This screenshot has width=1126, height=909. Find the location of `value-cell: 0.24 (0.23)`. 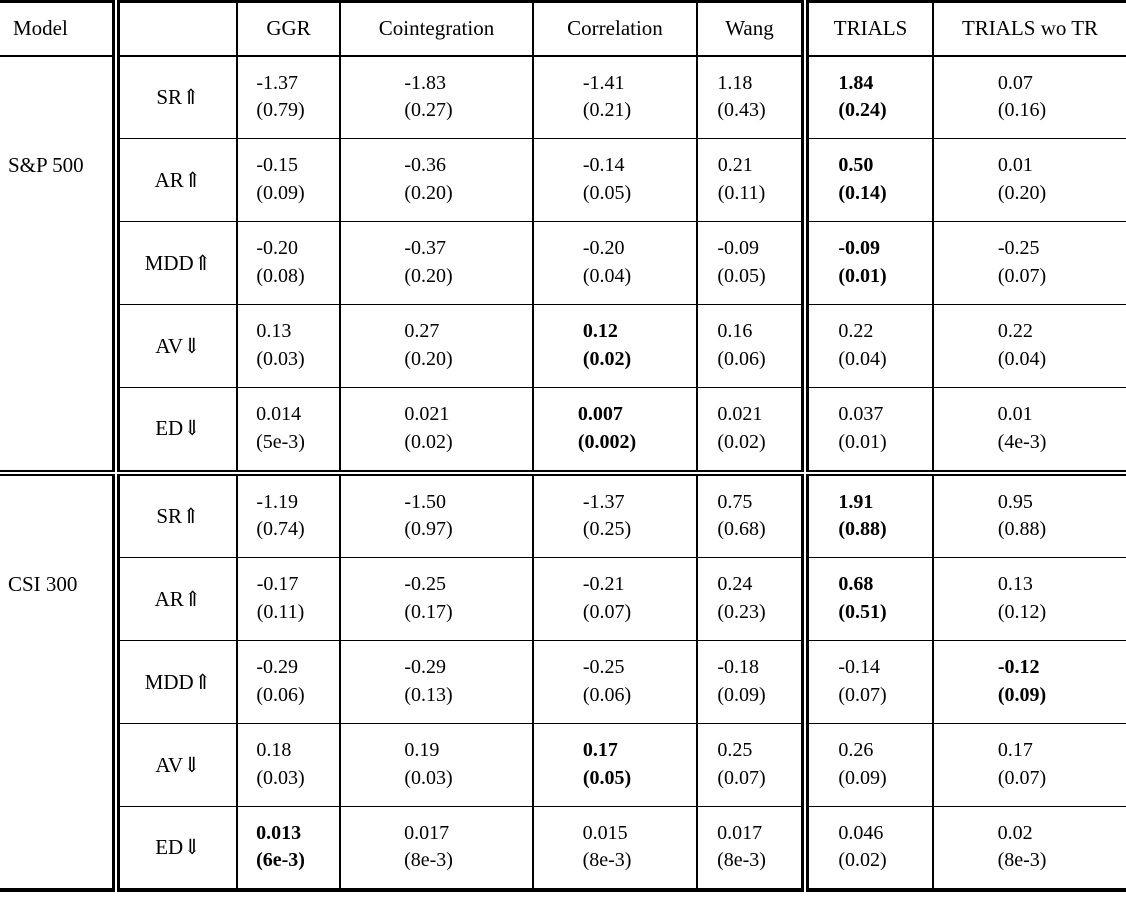

value-cell: 0.24 (0.23) is located at coordinates (750, 599).